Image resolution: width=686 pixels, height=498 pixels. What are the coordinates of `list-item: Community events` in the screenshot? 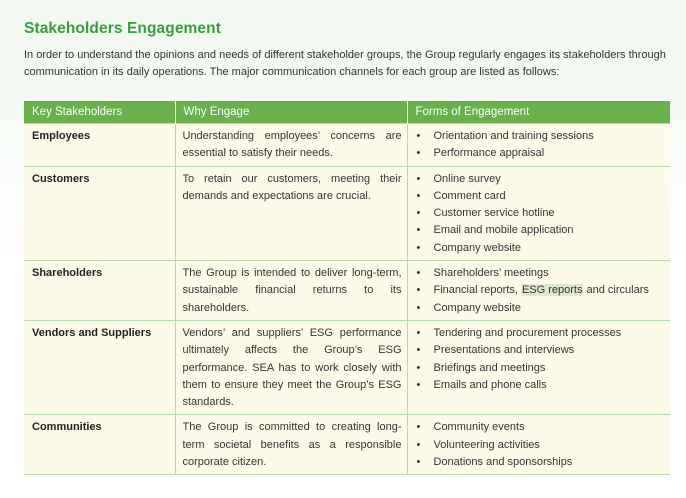 It's located at (540, 428).